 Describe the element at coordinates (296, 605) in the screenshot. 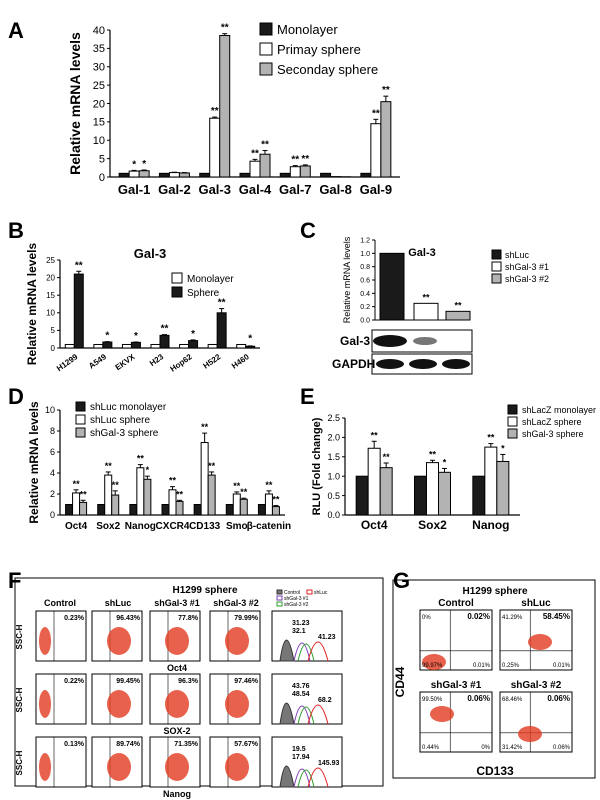

I see `panel-f-legend-label: shGal-3 #2` at that location.